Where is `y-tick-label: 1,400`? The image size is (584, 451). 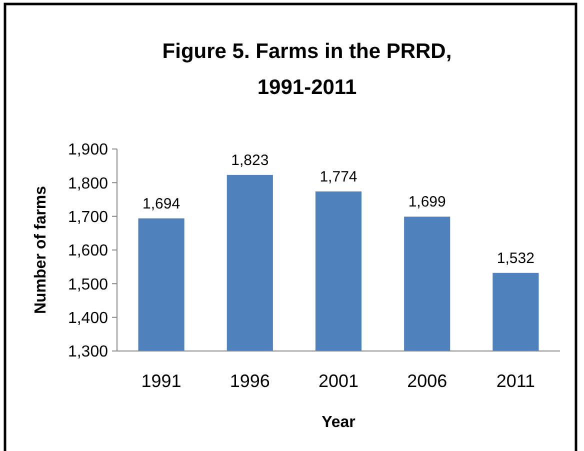 y-tick-label: 1,400 is located at coordinates (88, 318).